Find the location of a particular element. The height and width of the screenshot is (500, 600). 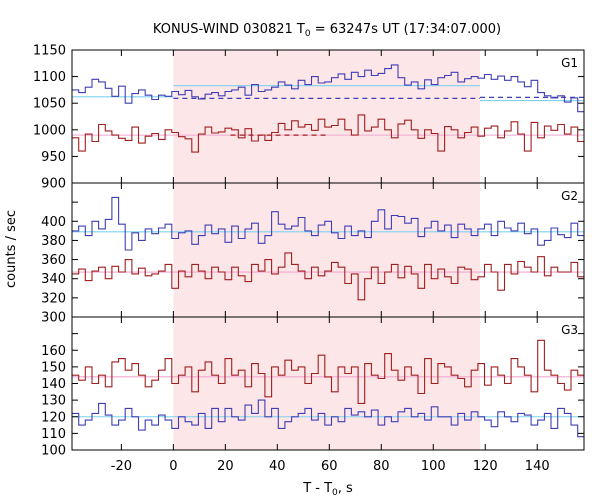

x-tick-label: -20 is located at coordinates (121, 466).